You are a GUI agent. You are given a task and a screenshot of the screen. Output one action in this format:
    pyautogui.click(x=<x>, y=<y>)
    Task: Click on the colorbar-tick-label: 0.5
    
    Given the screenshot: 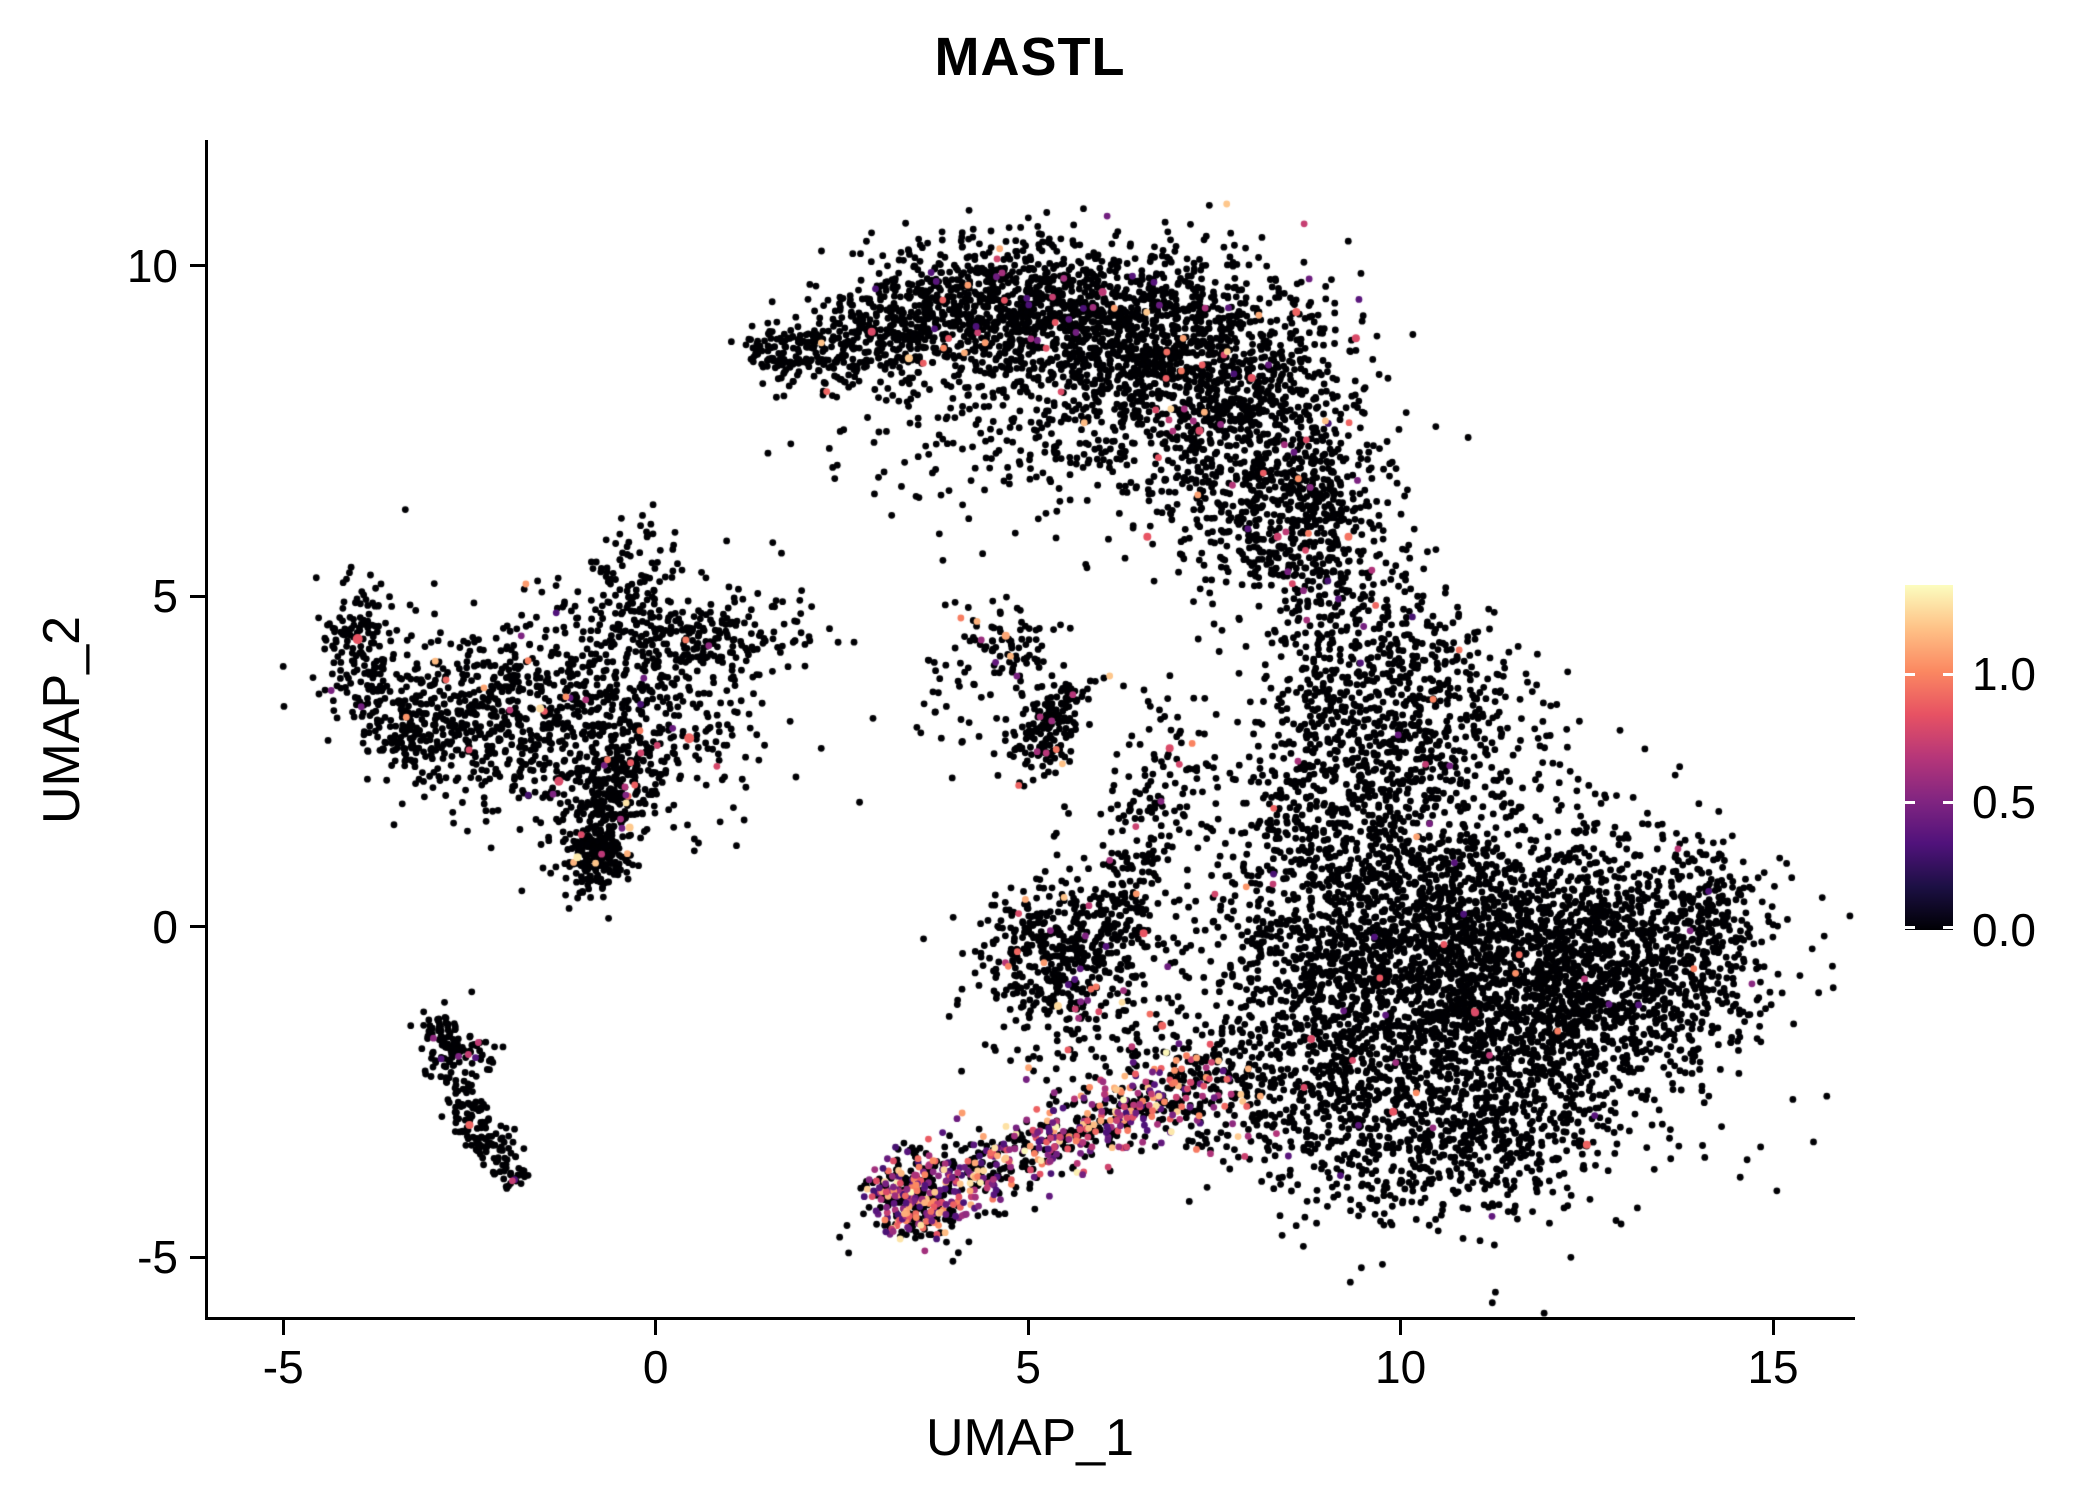 What is the action you would take?
    pyautogui.click(x=2004, y=802)
    